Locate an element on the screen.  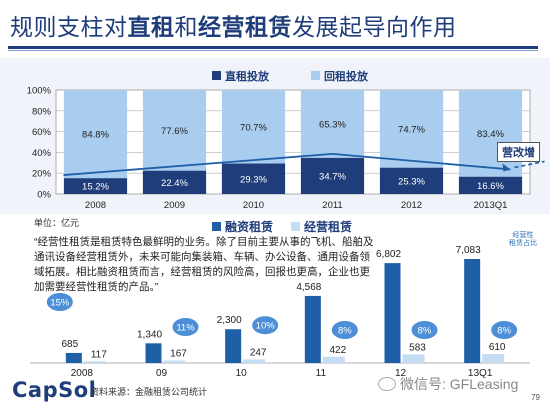
top-ytick-label: 80% is located at coordinates (42, 111).